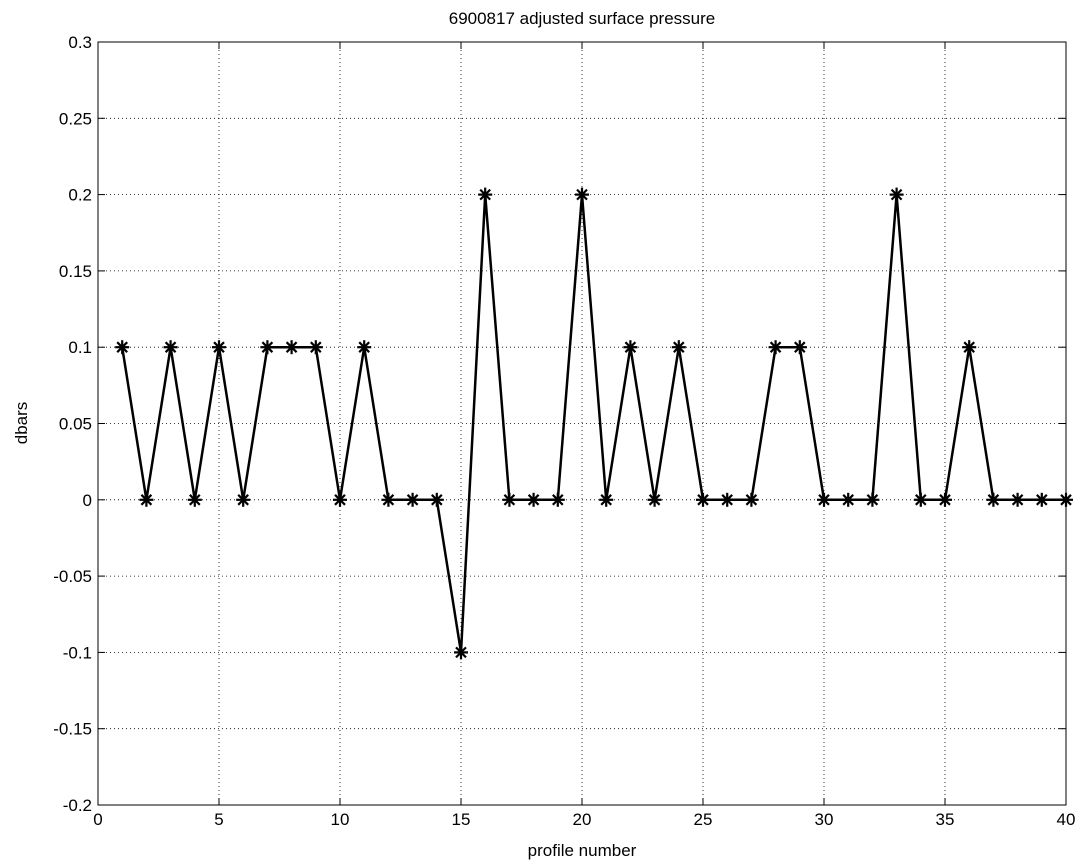 The width and height of the screenshot is (1083, 868). I want to click on x-tick-label: 20, so click(582, 819).